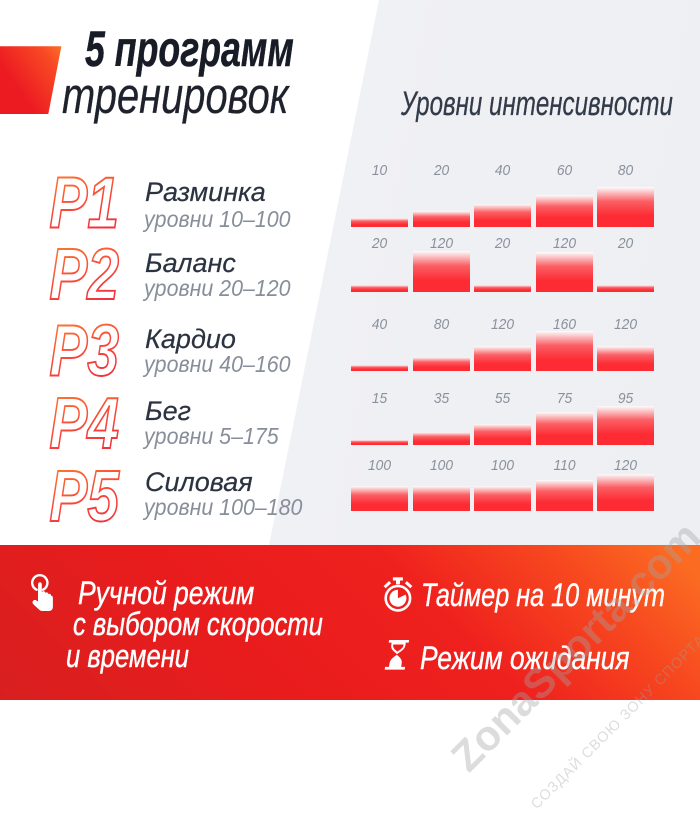 The width and height of the screenshot is (700, 813). What do you see at coordinates (84, 350) in the screenshot?
I see `svg-text: P3` at bounding box center [84, 350].